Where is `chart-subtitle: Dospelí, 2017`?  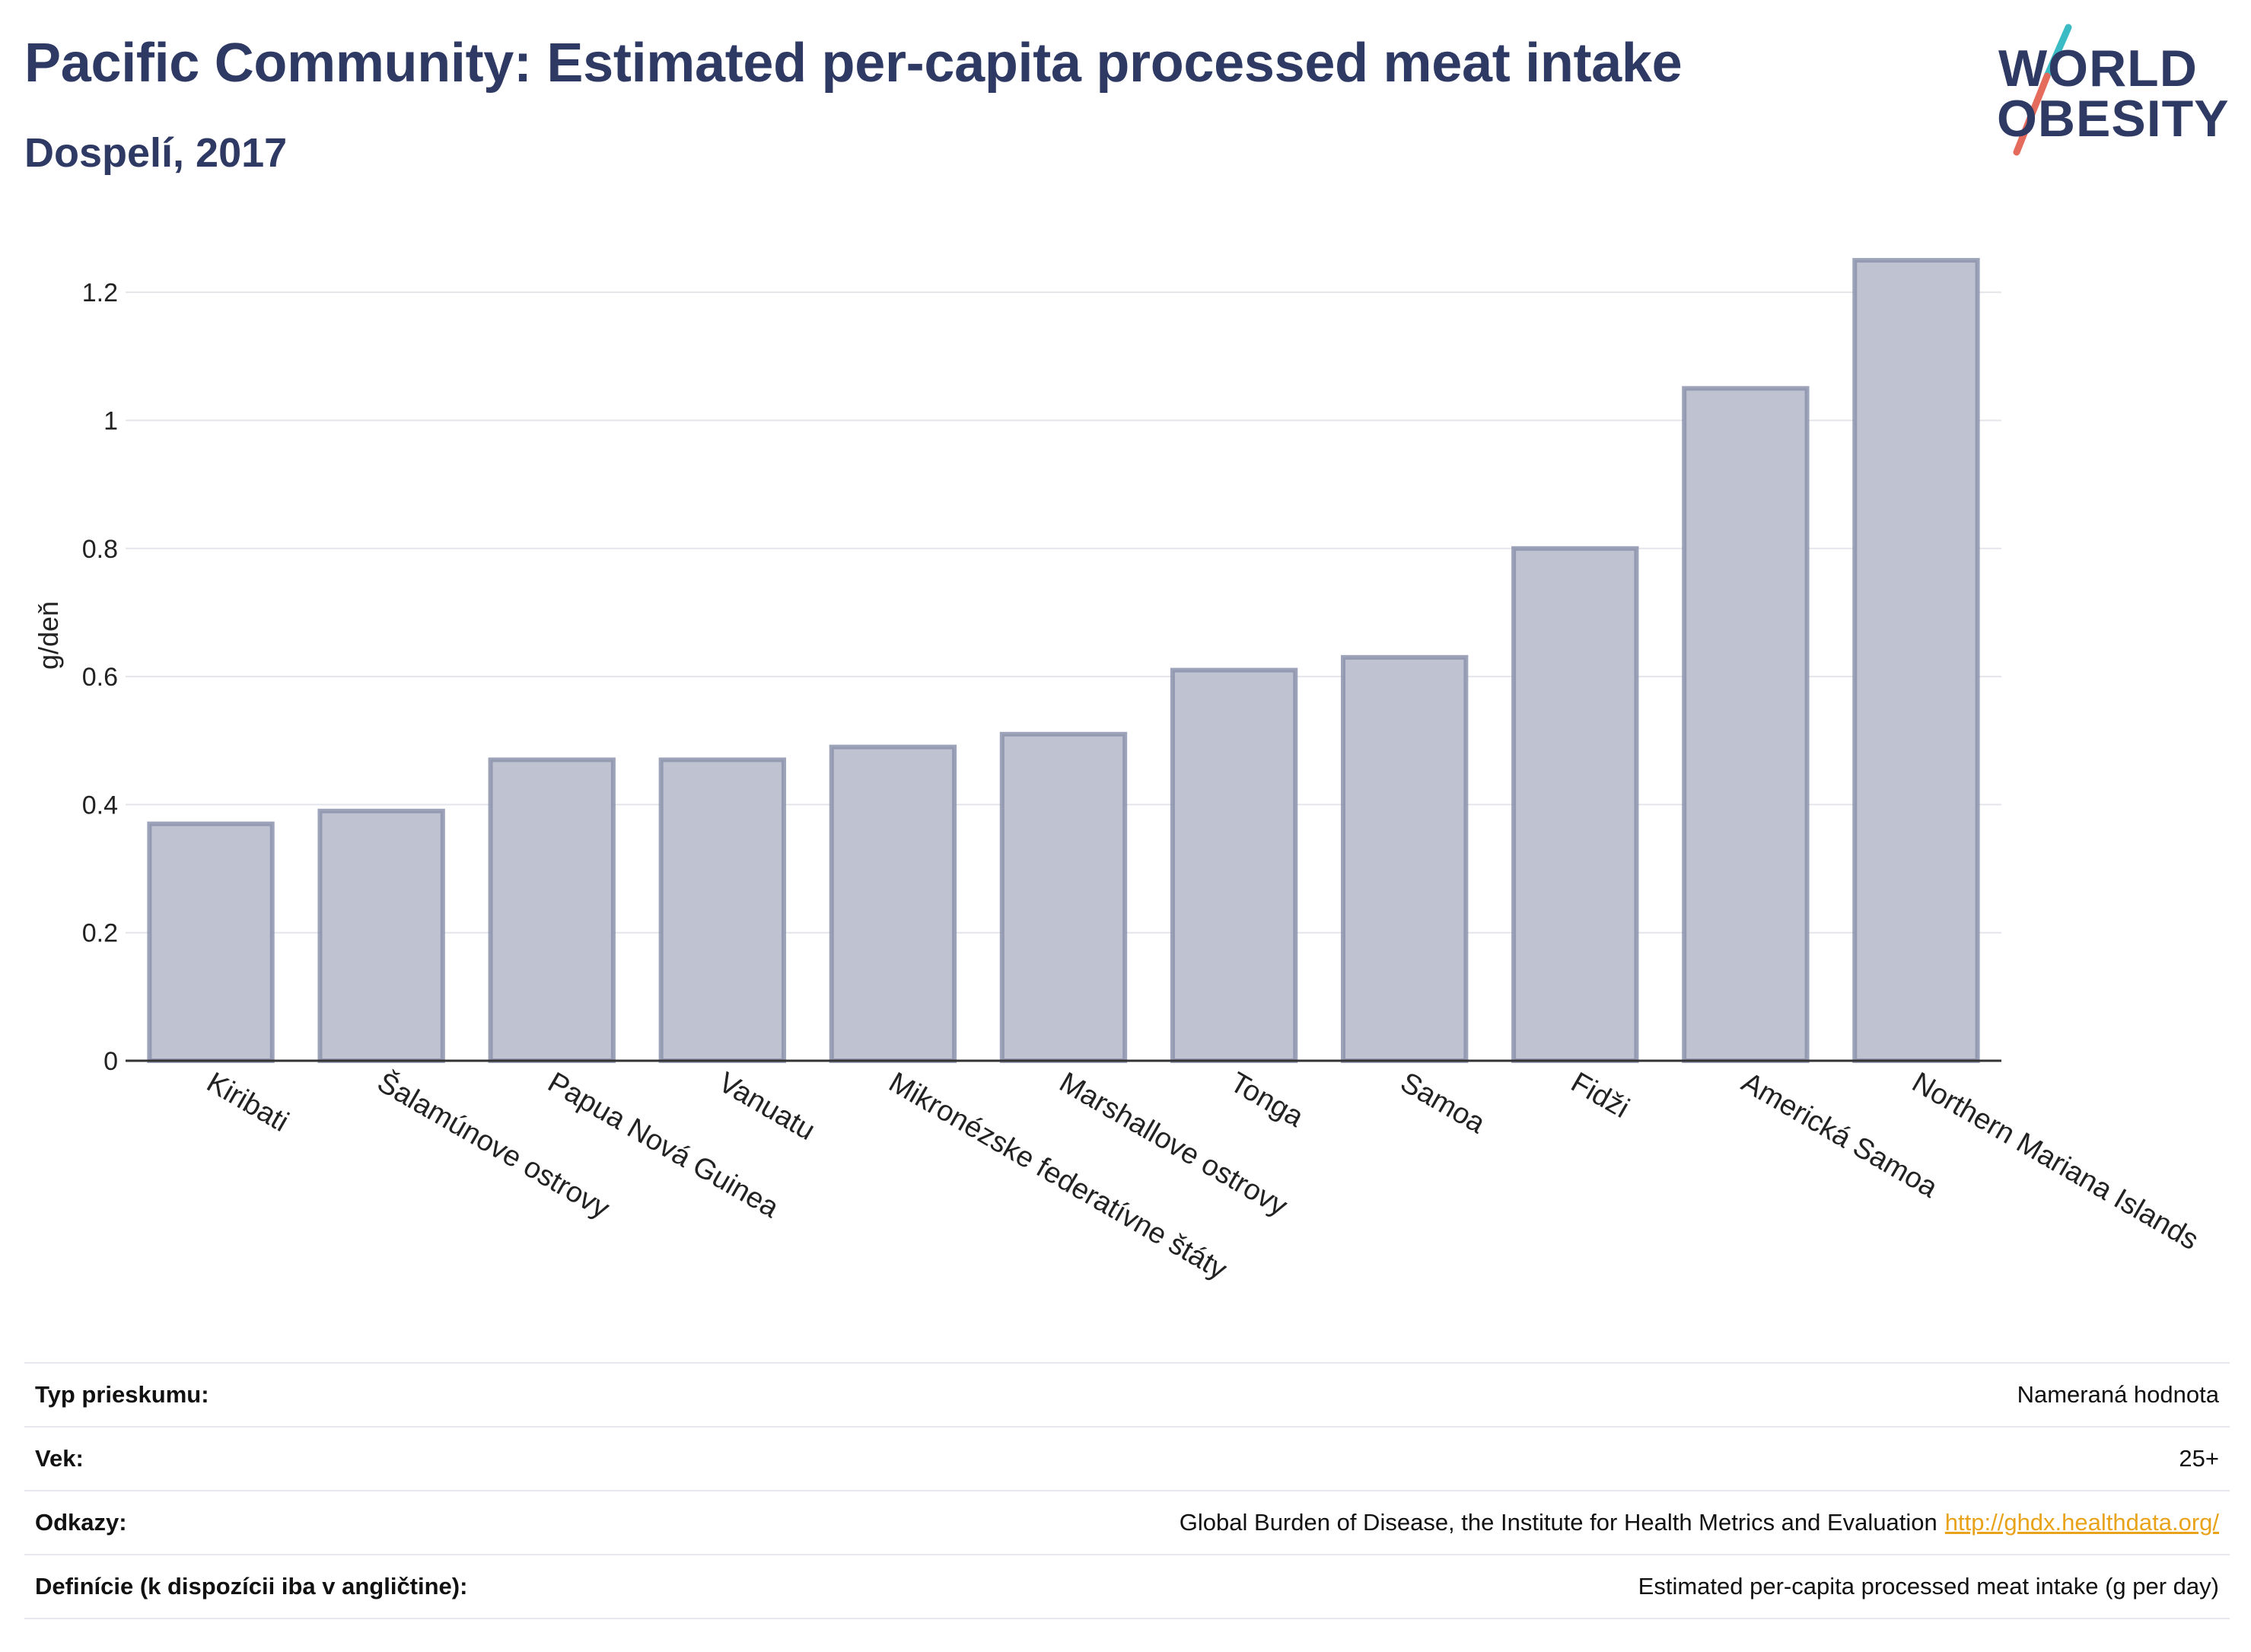 chart-subtitle: Dospelí, 2017 is located at coordinates (156, 153).